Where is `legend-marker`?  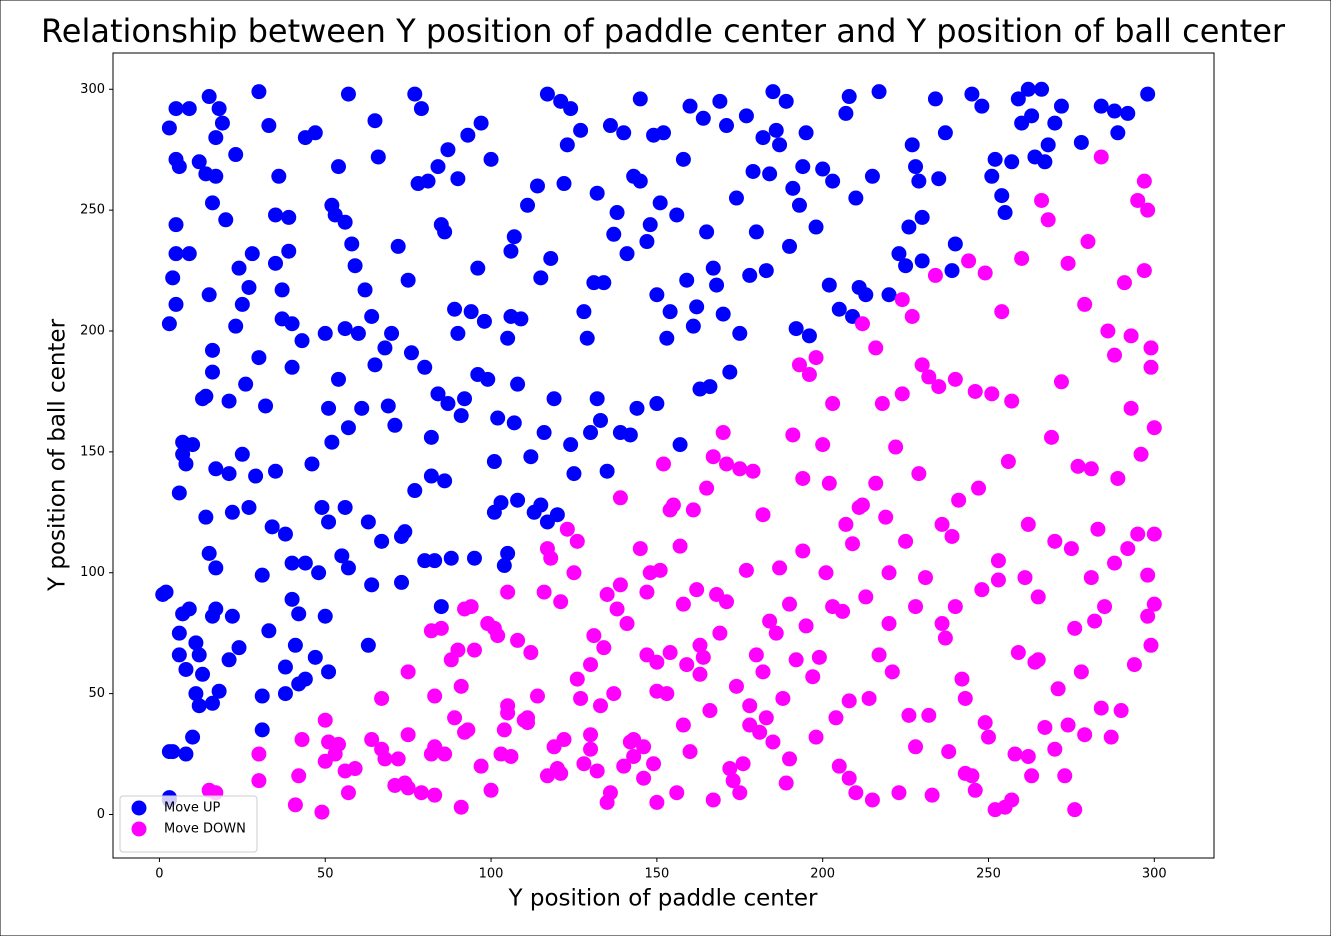
legend-marker is located at coordinates (139, 829).